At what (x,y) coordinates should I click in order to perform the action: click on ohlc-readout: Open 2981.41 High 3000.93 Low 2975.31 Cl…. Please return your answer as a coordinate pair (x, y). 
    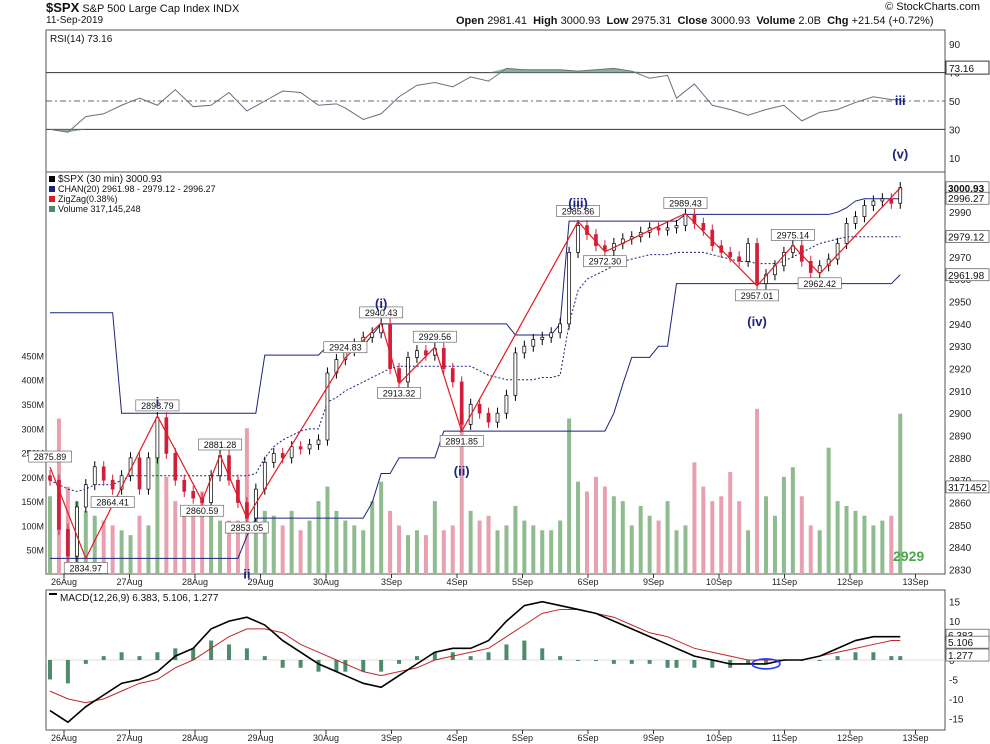
    Looking at the image, I should click on (695, 21).